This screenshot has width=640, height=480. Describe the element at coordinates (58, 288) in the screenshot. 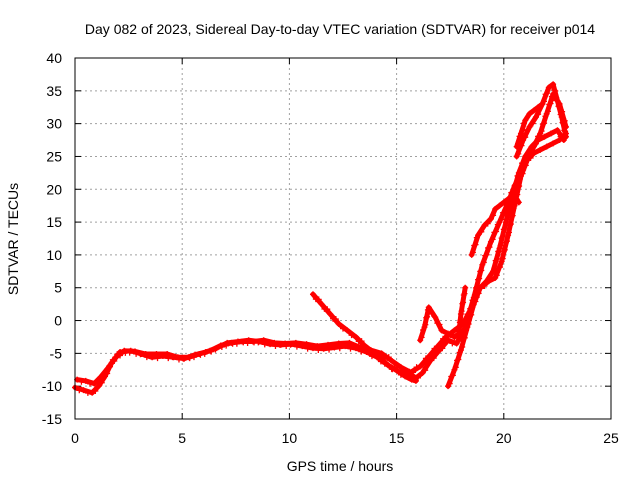

I see `y-tick-label: 5` at that location.